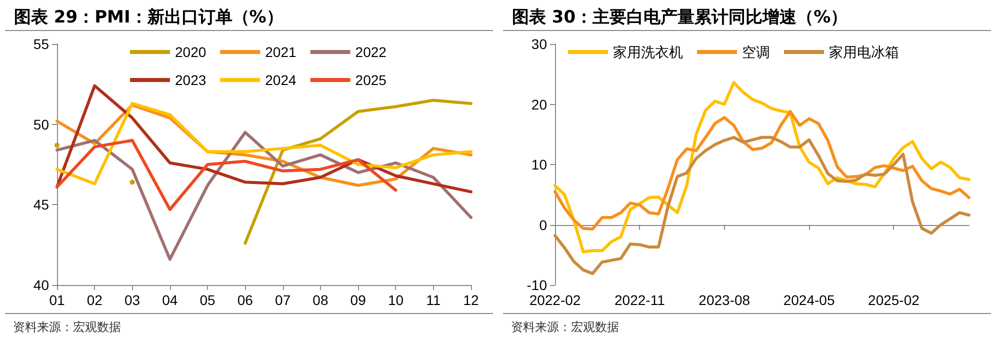  Describe the element at coordinates (648, 52) in the screenshot. I see `legend-label: 家用洗衣机` at that location.